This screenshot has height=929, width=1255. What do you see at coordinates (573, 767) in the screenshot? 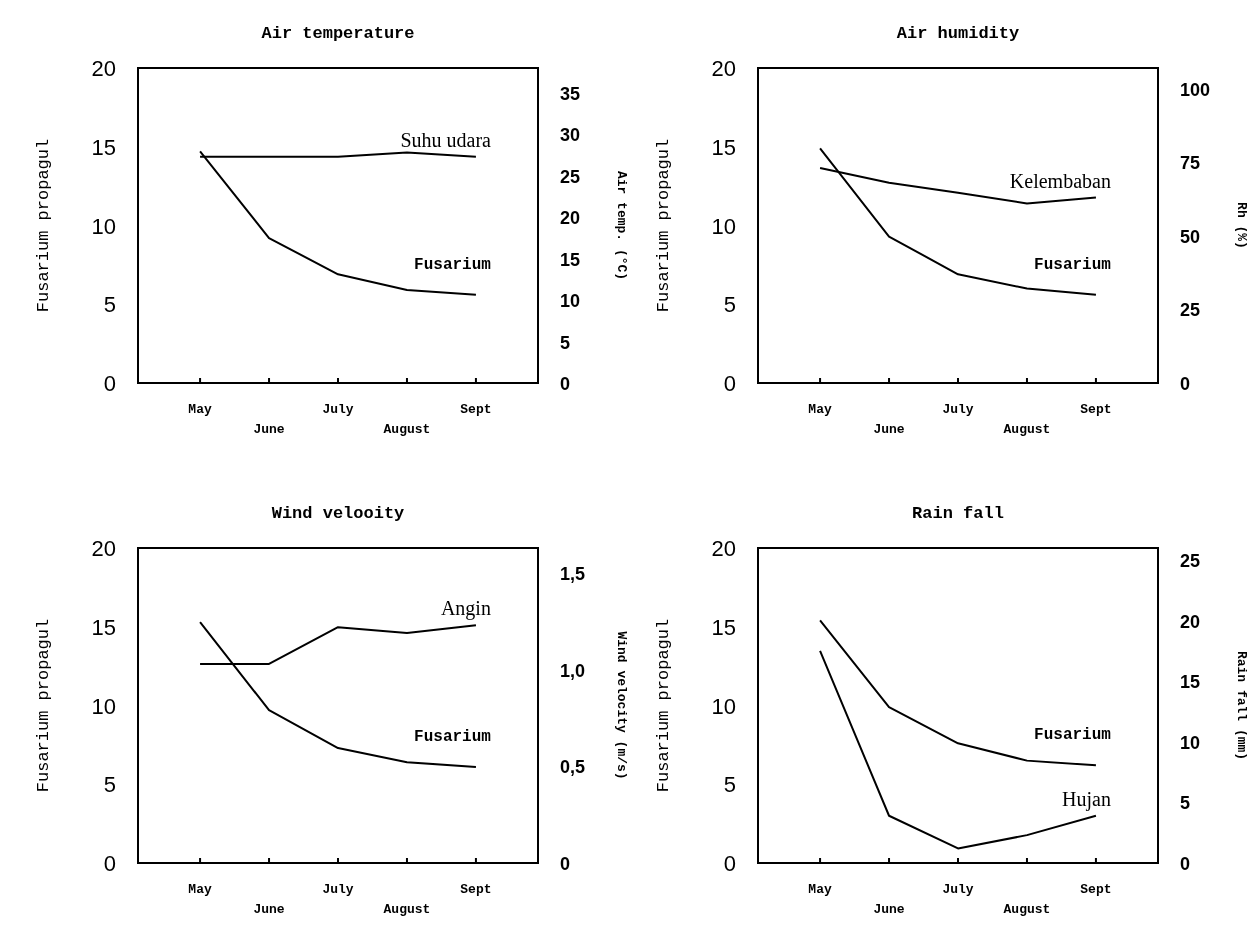
I see `y2-tick-label: 0,5` at bounding box center [573, 767].